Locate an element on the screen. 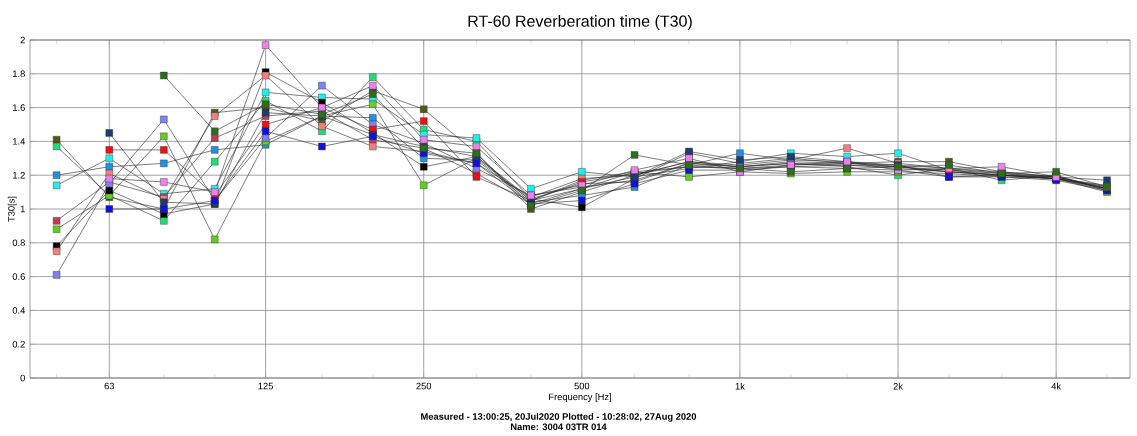  y-axis-title: T30[s] is located at coordinates (12, 209).